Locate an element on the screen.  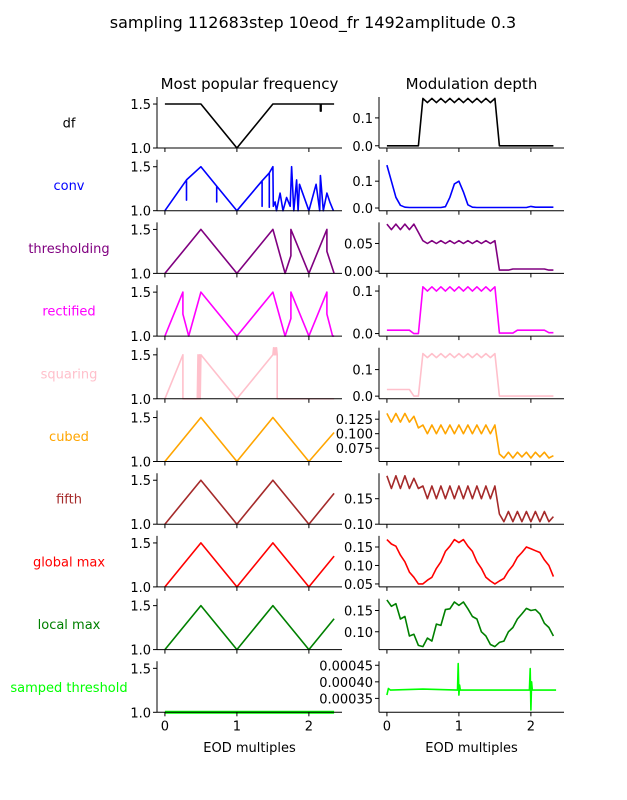
row-global-max: global max 1.0 1.5 0.05 0.10 0.15 is located at coordinates (298, 565).